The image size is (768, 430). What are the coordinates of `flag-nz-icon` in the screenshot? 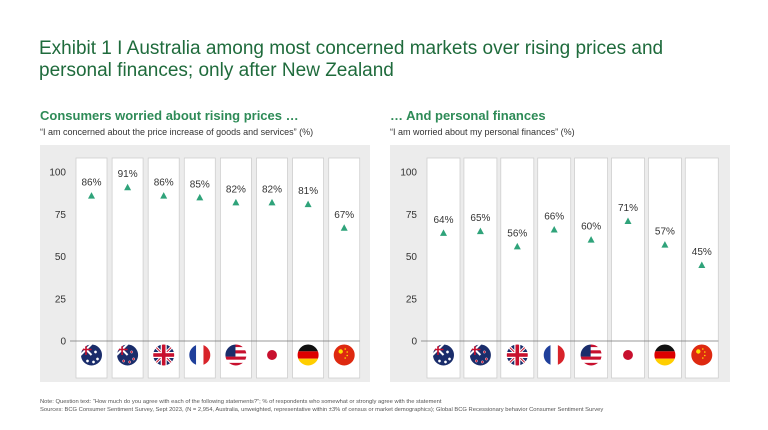 It's located at (127, 355).